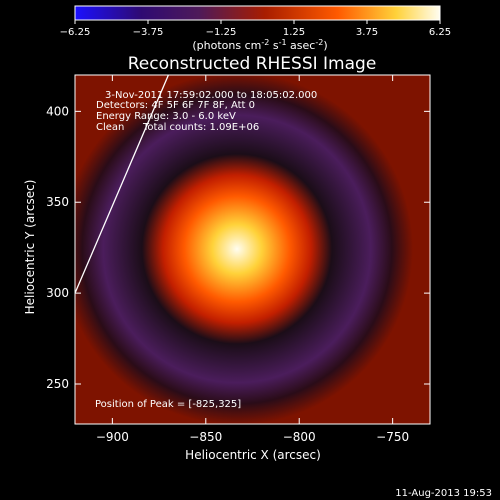 This screenshot has width=500, height=500. Describe the element at coordinates (175, 105) in the screenshot. I see `detectors-text: Detectors: 4F 5F 6F 7F 8F, Att 0` at that location.